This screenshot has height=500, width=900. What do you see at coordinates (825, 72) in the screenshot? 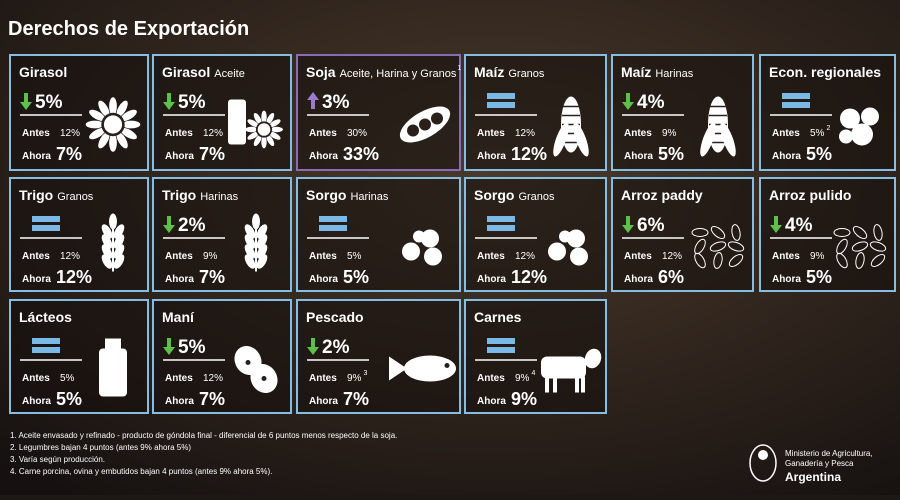
I see `card-title: Econ. regionales` at bounding box center [825, 72].